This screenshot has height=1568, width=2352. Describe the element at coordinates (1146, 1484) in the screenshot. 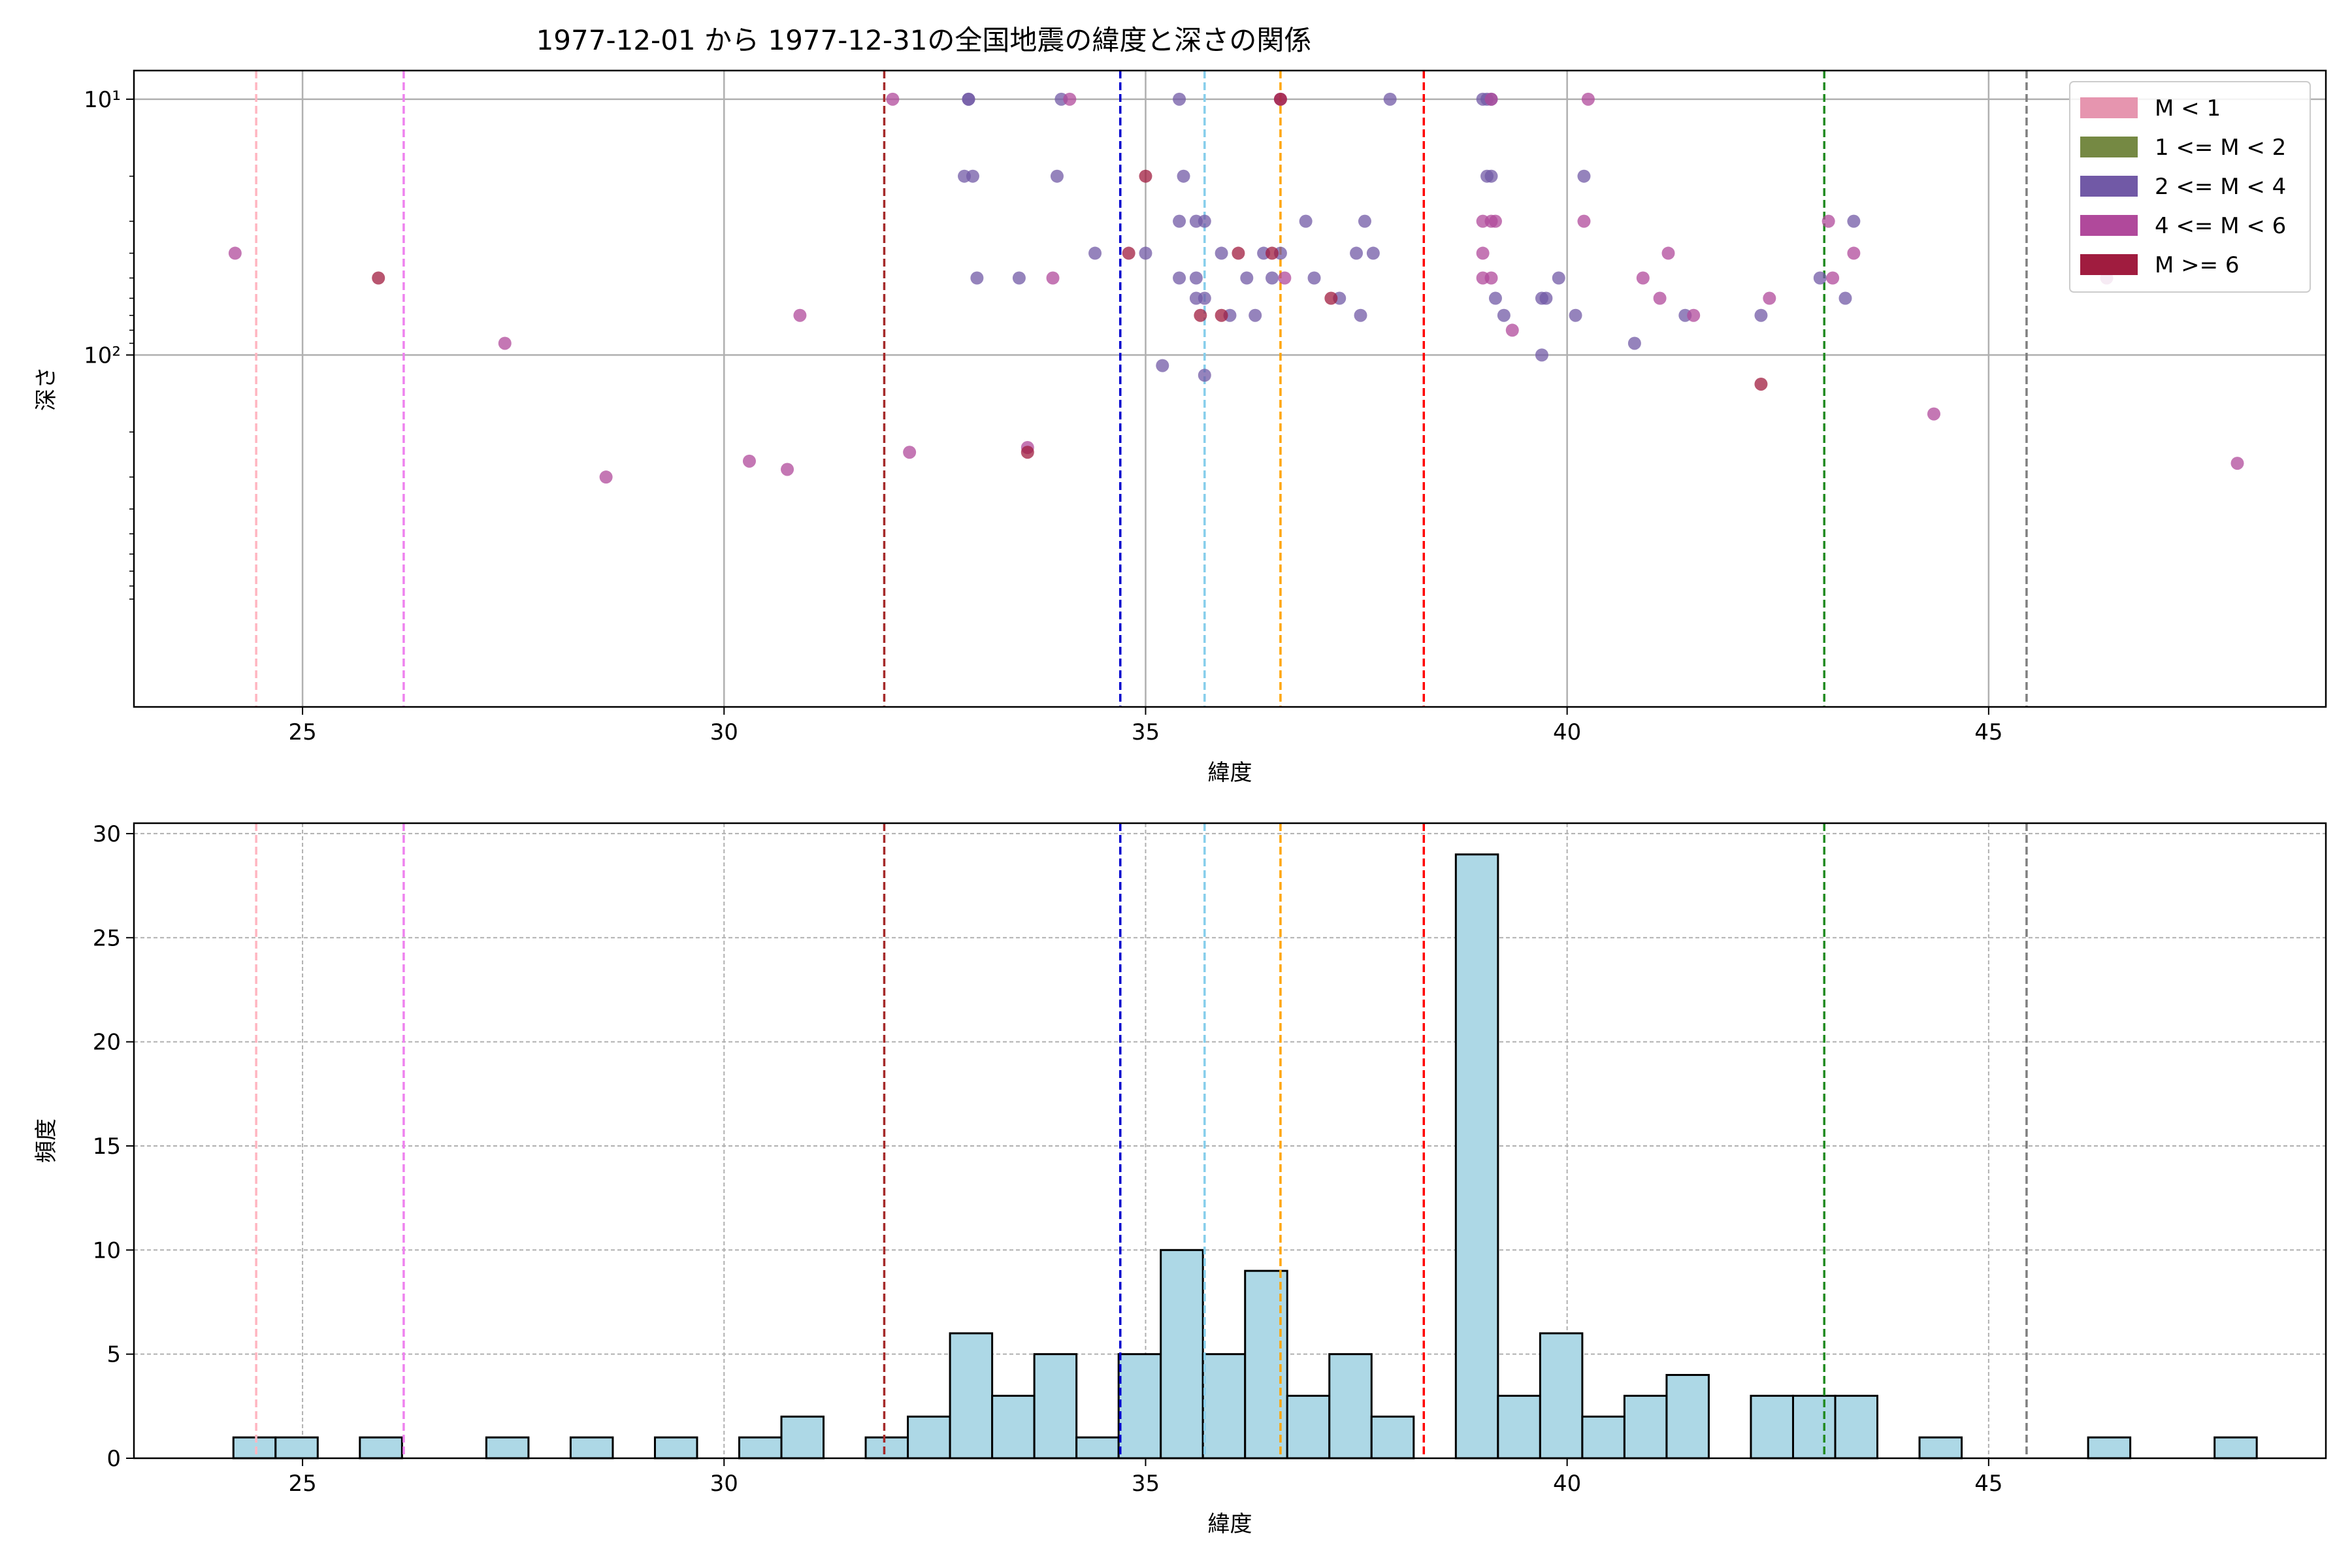

I see `histogram-x-tick-label: 35` at that location.